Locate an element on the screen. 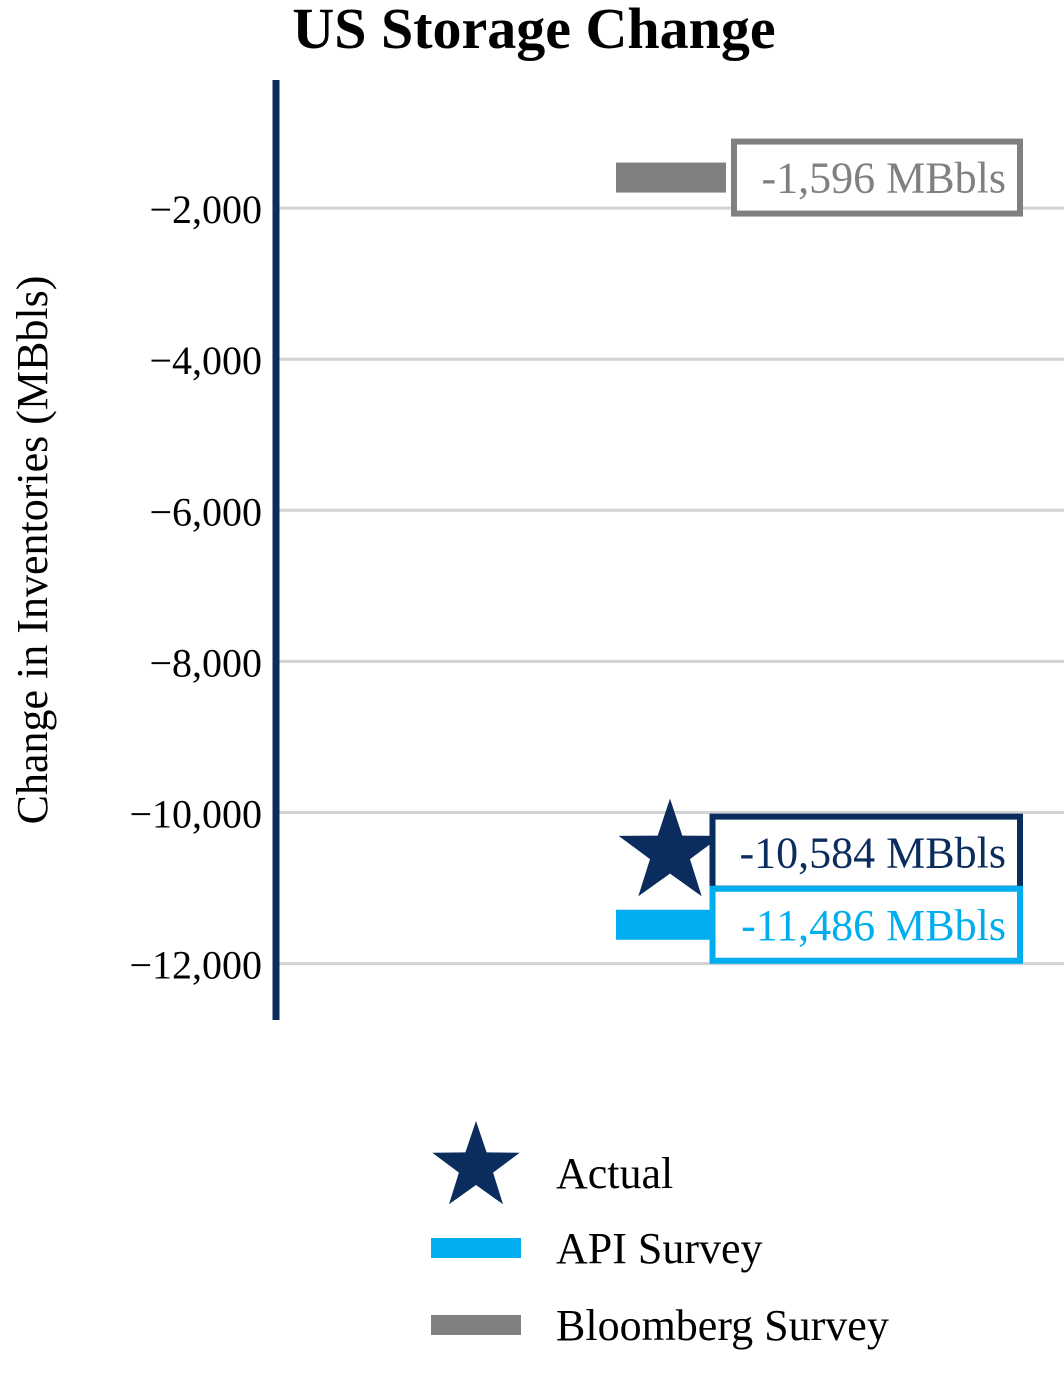 This screenshot has width=1064, height=1380. data-label-actual: -10,584 MBbls is located at coordinates (866, 852).